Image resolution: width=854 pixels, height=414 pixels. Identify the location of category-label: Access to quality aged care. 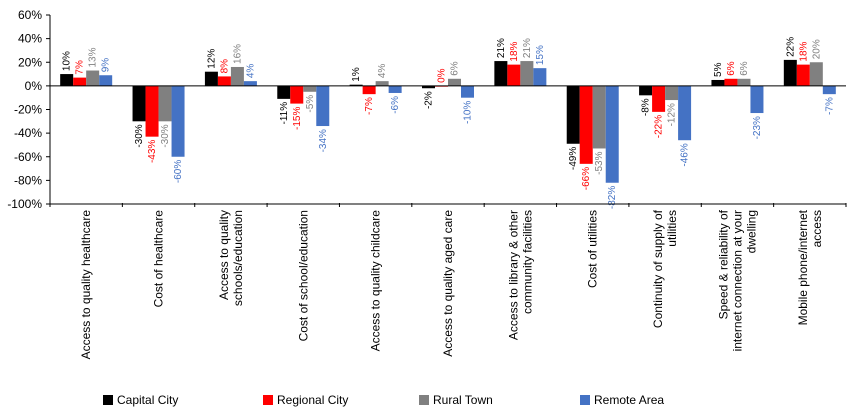
(448, 283).